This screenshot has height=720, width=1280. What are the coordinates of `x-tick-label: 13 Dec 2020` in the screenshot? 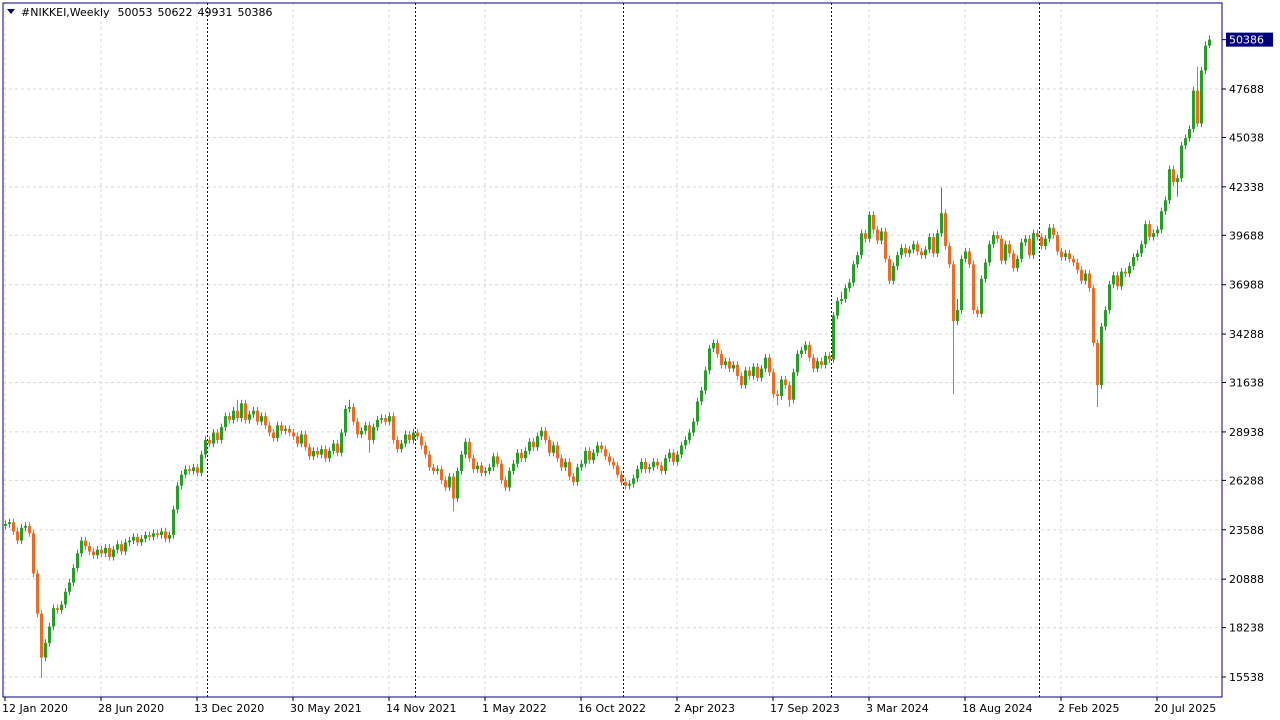 It's located at (229, 708).